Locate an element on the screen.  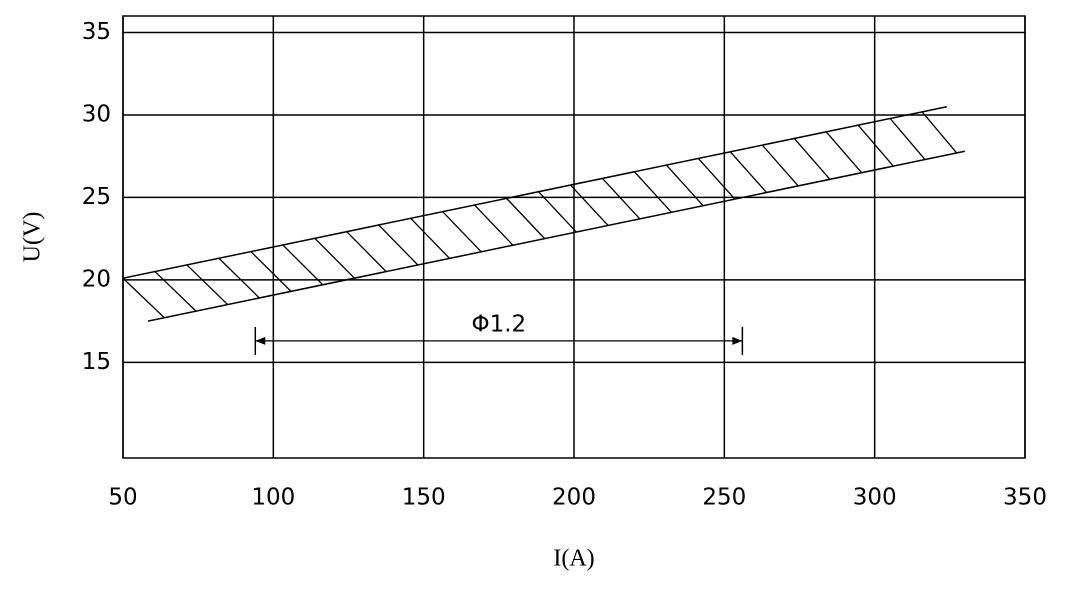
annotation-label: Φ1.2 is located at coordinates (498, 324).